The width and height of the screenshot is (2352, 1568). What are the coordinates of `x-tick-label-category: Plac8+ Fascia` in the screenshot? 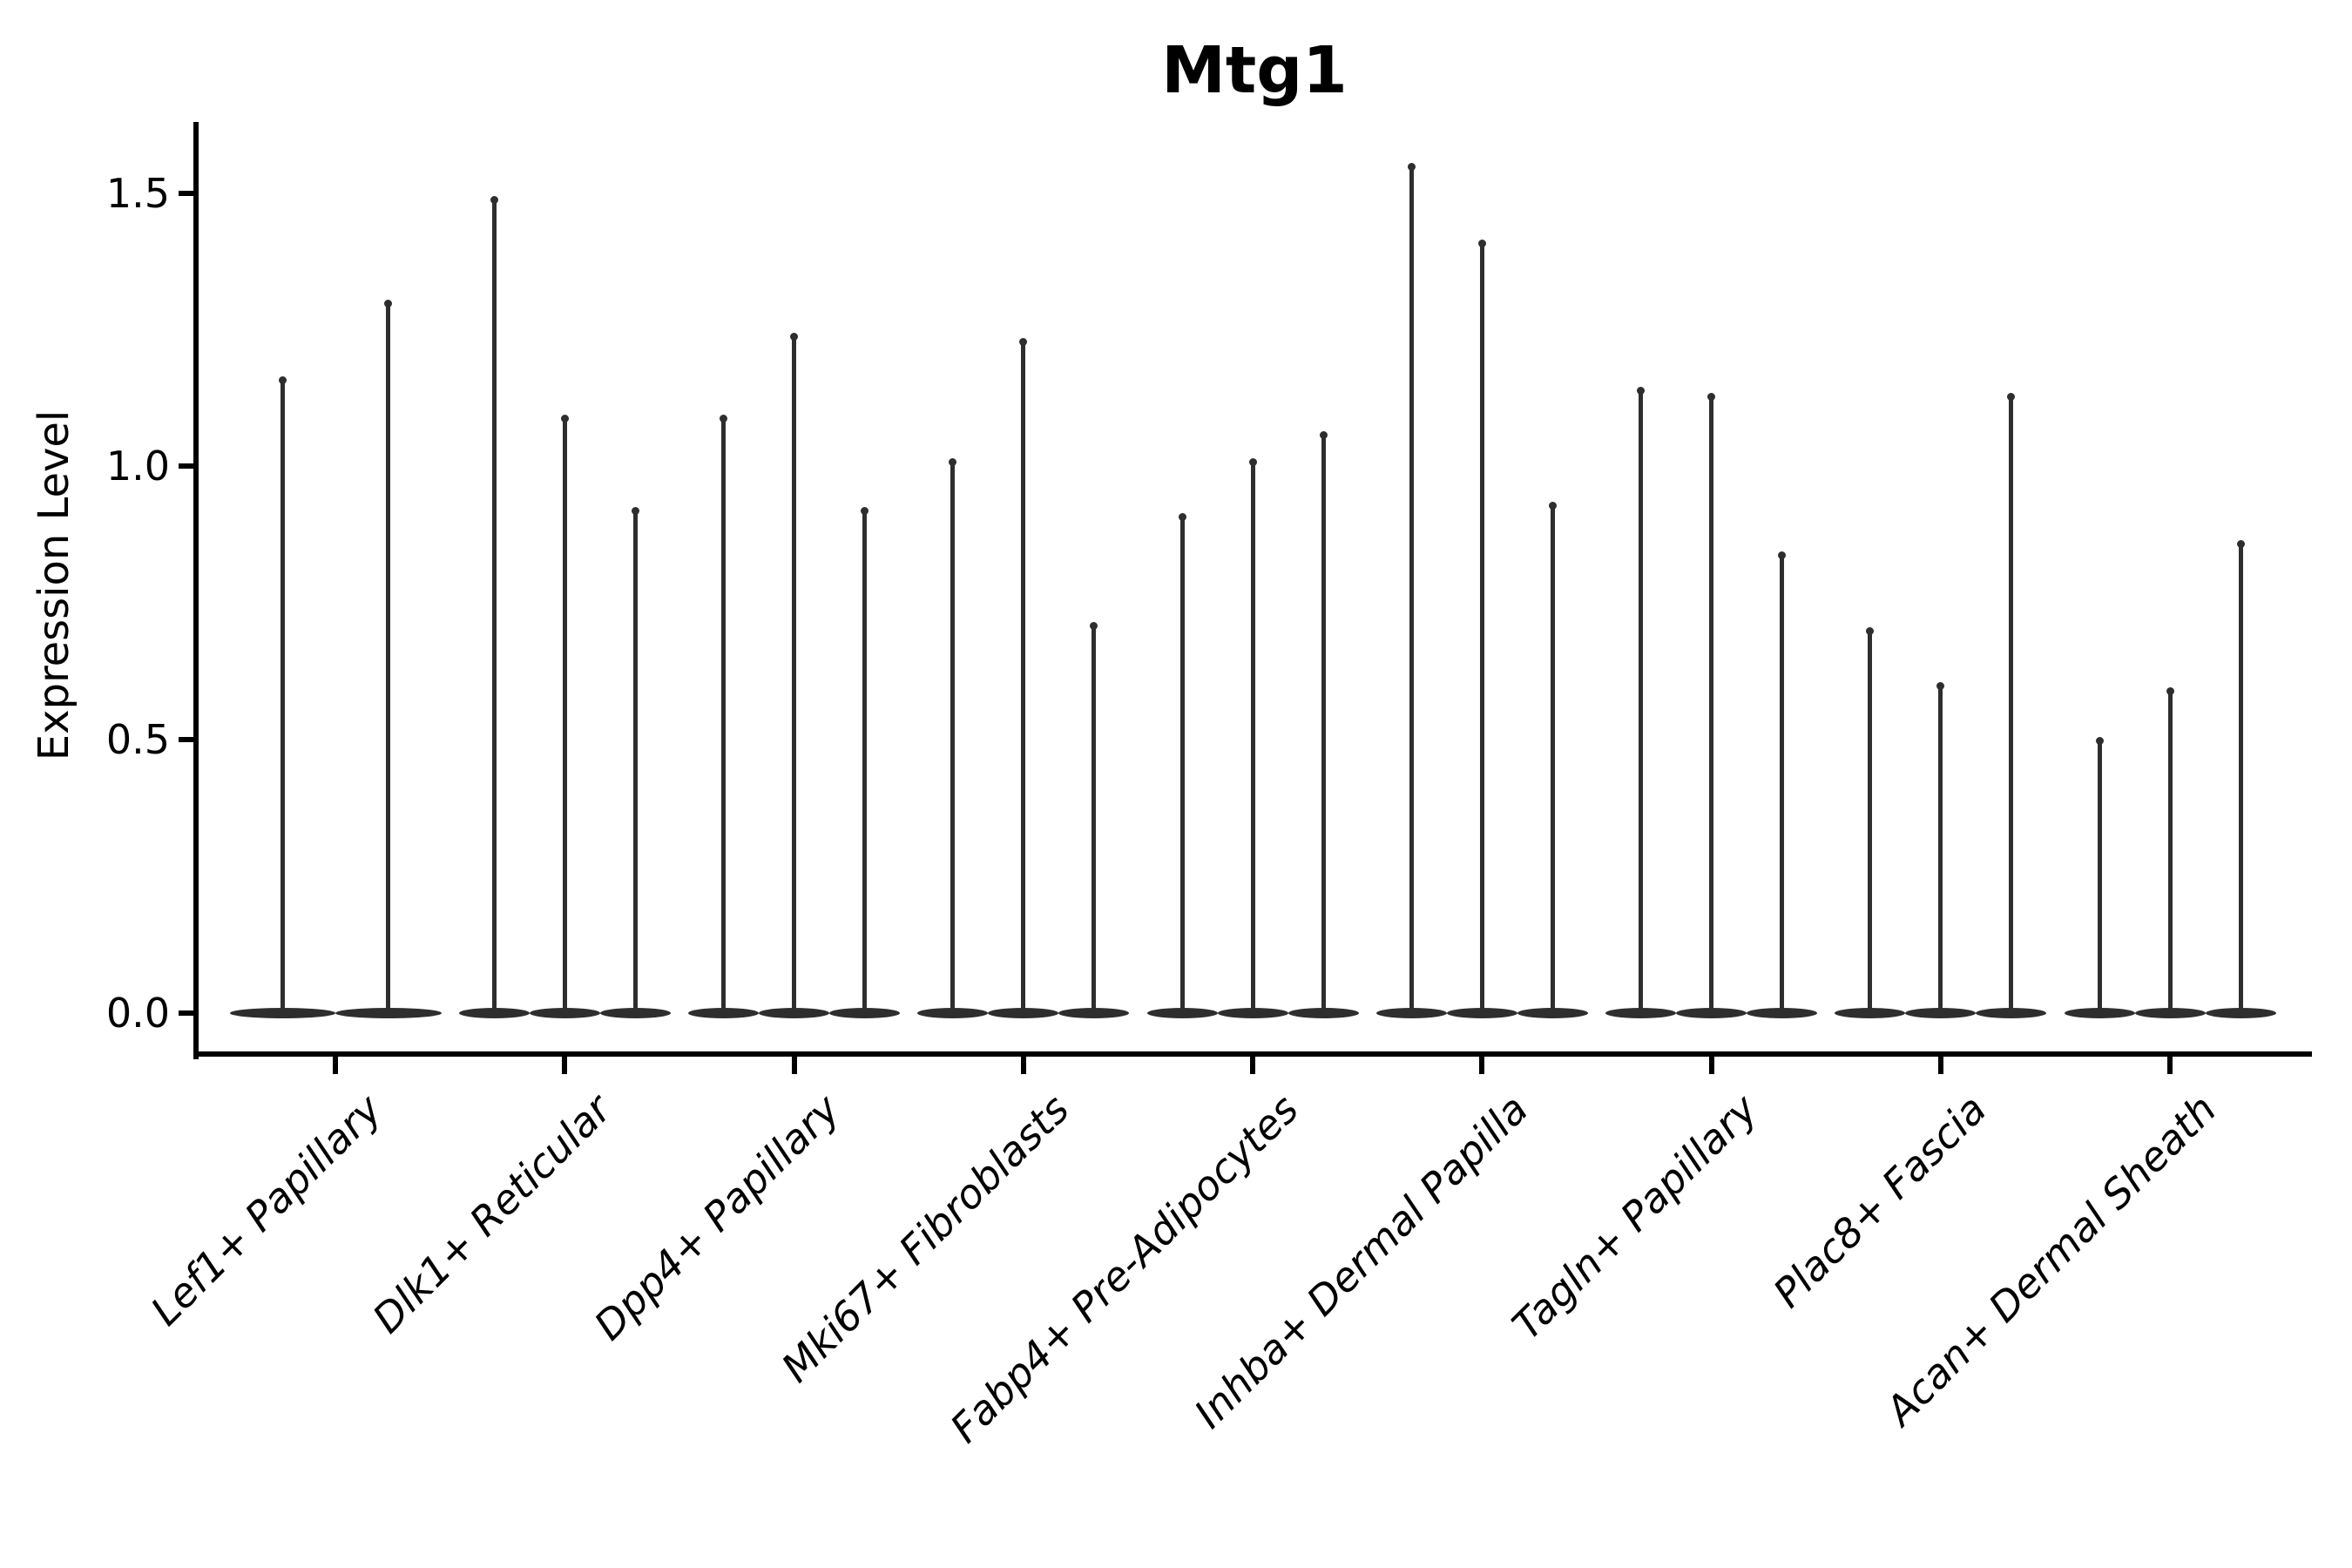 It's located at (1880, 1201).